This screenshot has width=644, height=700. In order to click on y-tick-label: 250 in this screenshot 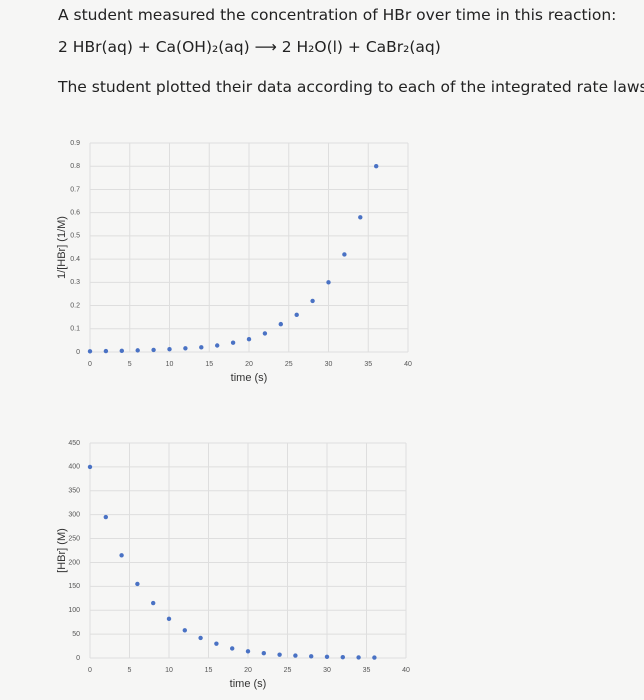, I will do `click(74, 538)`.